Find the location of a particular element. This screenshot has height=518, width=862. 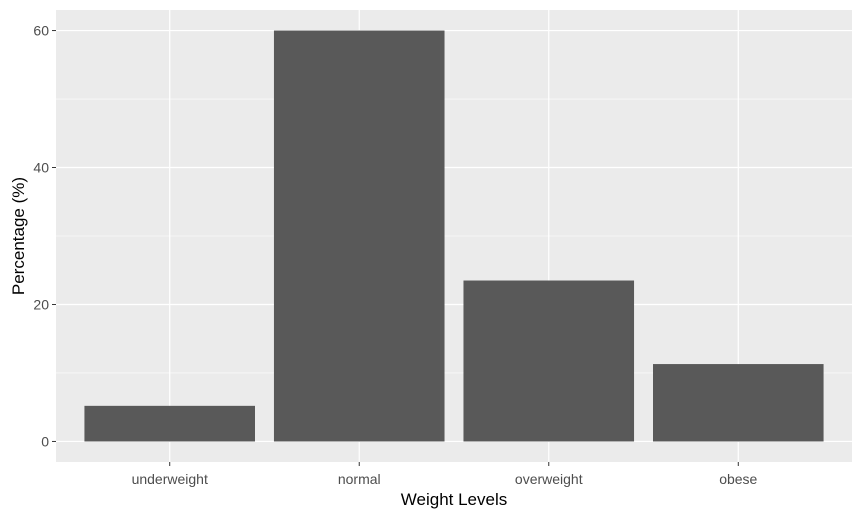

bar-underweight is located at coordinates (169, 423).